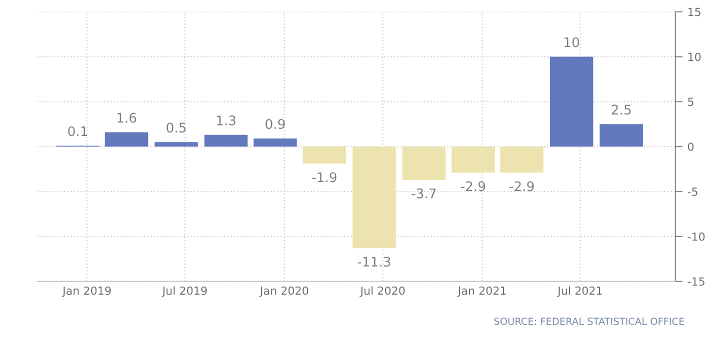 The width and height of the screenshot is (717, 337). What do you see at coordinates (696, 282) in the screenshot?
I see `y-tick-label: -15` at bounding box center [696, 282].